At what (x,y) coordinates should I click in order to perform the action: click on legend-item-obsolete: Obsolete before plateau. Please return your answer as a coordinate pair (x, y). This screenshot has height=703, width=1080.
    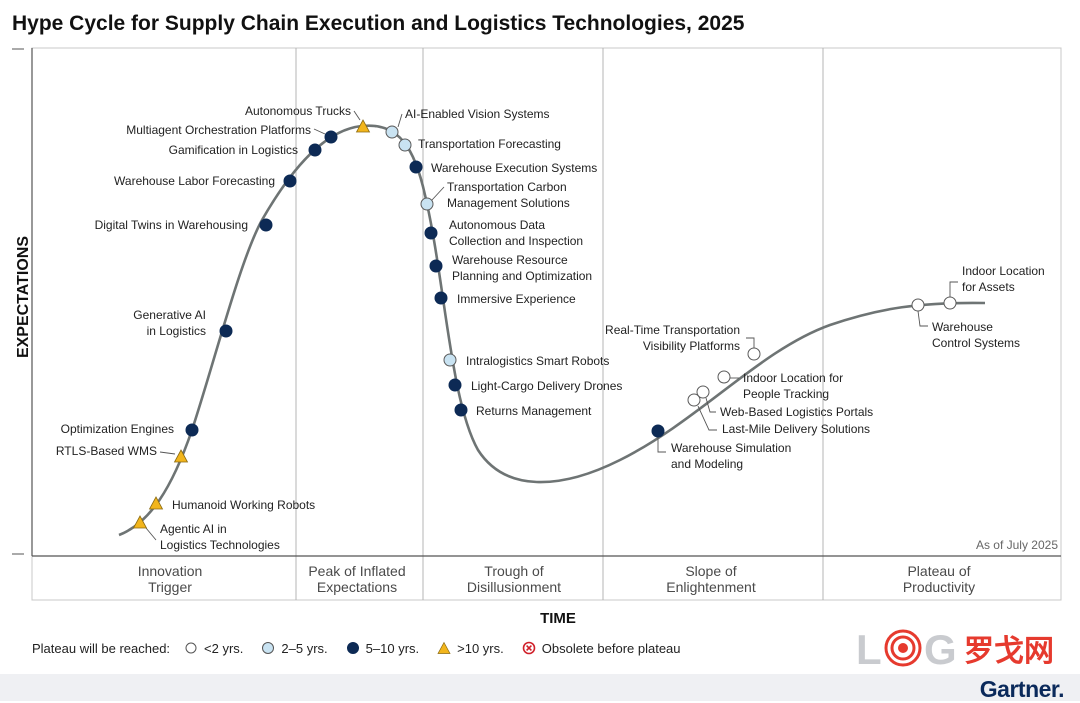
    Looking at the image, I should click on (601, 648).